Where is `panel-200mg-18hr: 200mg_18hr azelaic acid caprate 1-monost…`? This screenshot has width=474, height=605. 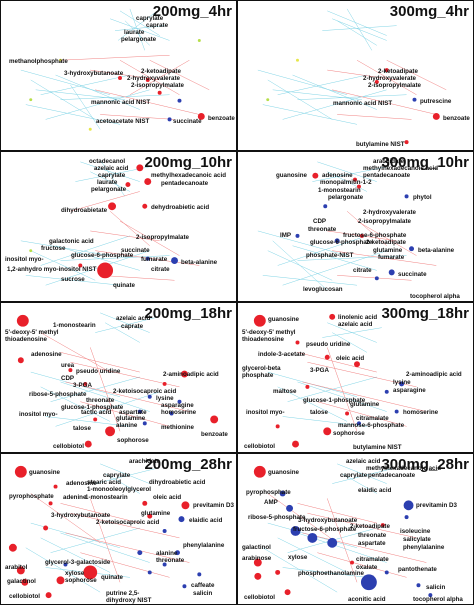 panel-200mg-18hr: 200mg_18hr azelaic acid caprate 1-monost… is located at coordinates (118, 377).